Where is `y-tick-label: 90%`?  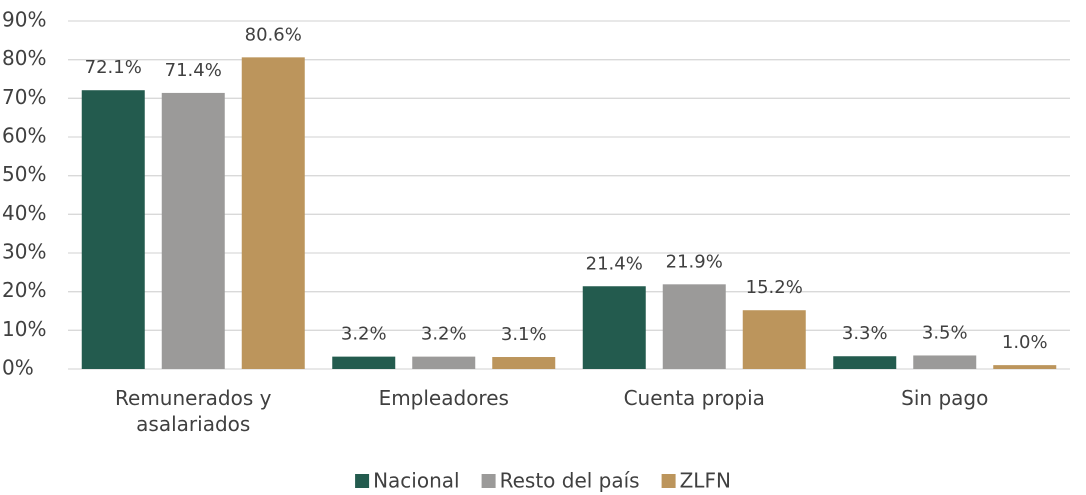
y-tick-label: 90% is located at coordinates (24, 20).